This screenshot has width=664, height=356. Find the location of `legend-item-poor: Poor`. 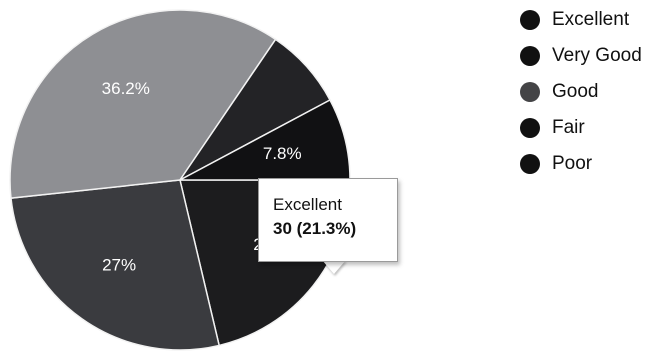

legend-item-poor: Poor is located at coordinates (581, 164).